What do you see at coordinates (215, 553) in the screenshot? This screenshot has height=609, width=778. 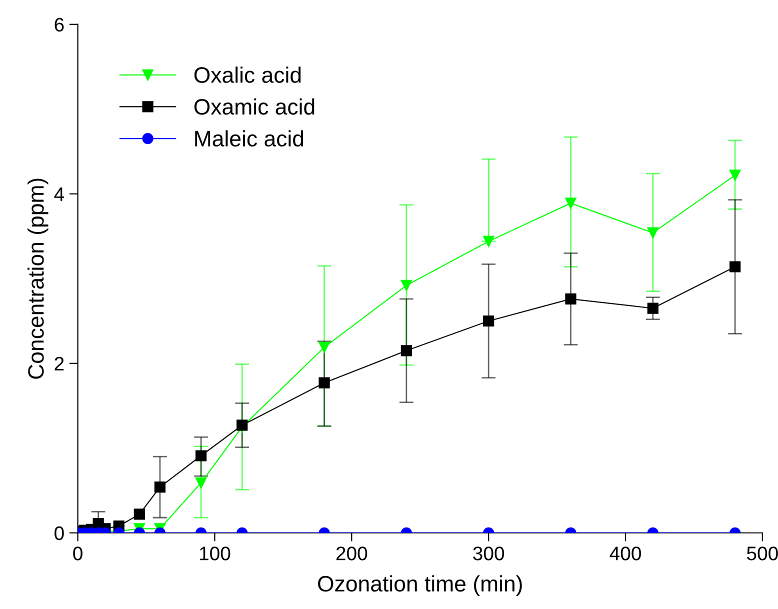 I see `x-tick-label: 100` at bounding box center [215, 553].